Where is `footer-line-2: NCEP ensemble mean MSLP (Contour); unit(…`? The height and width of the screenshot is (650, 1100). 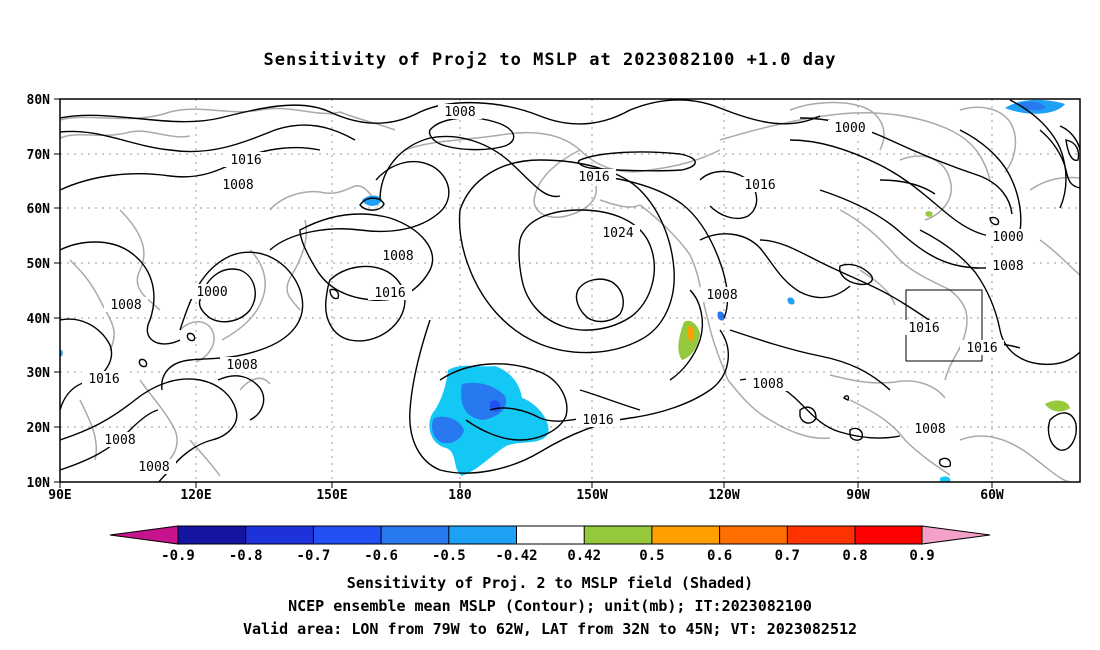
footer-line-2: NCEP ensemble mean MSLP (Contour); unit(… is located at coordinates (550, 606).